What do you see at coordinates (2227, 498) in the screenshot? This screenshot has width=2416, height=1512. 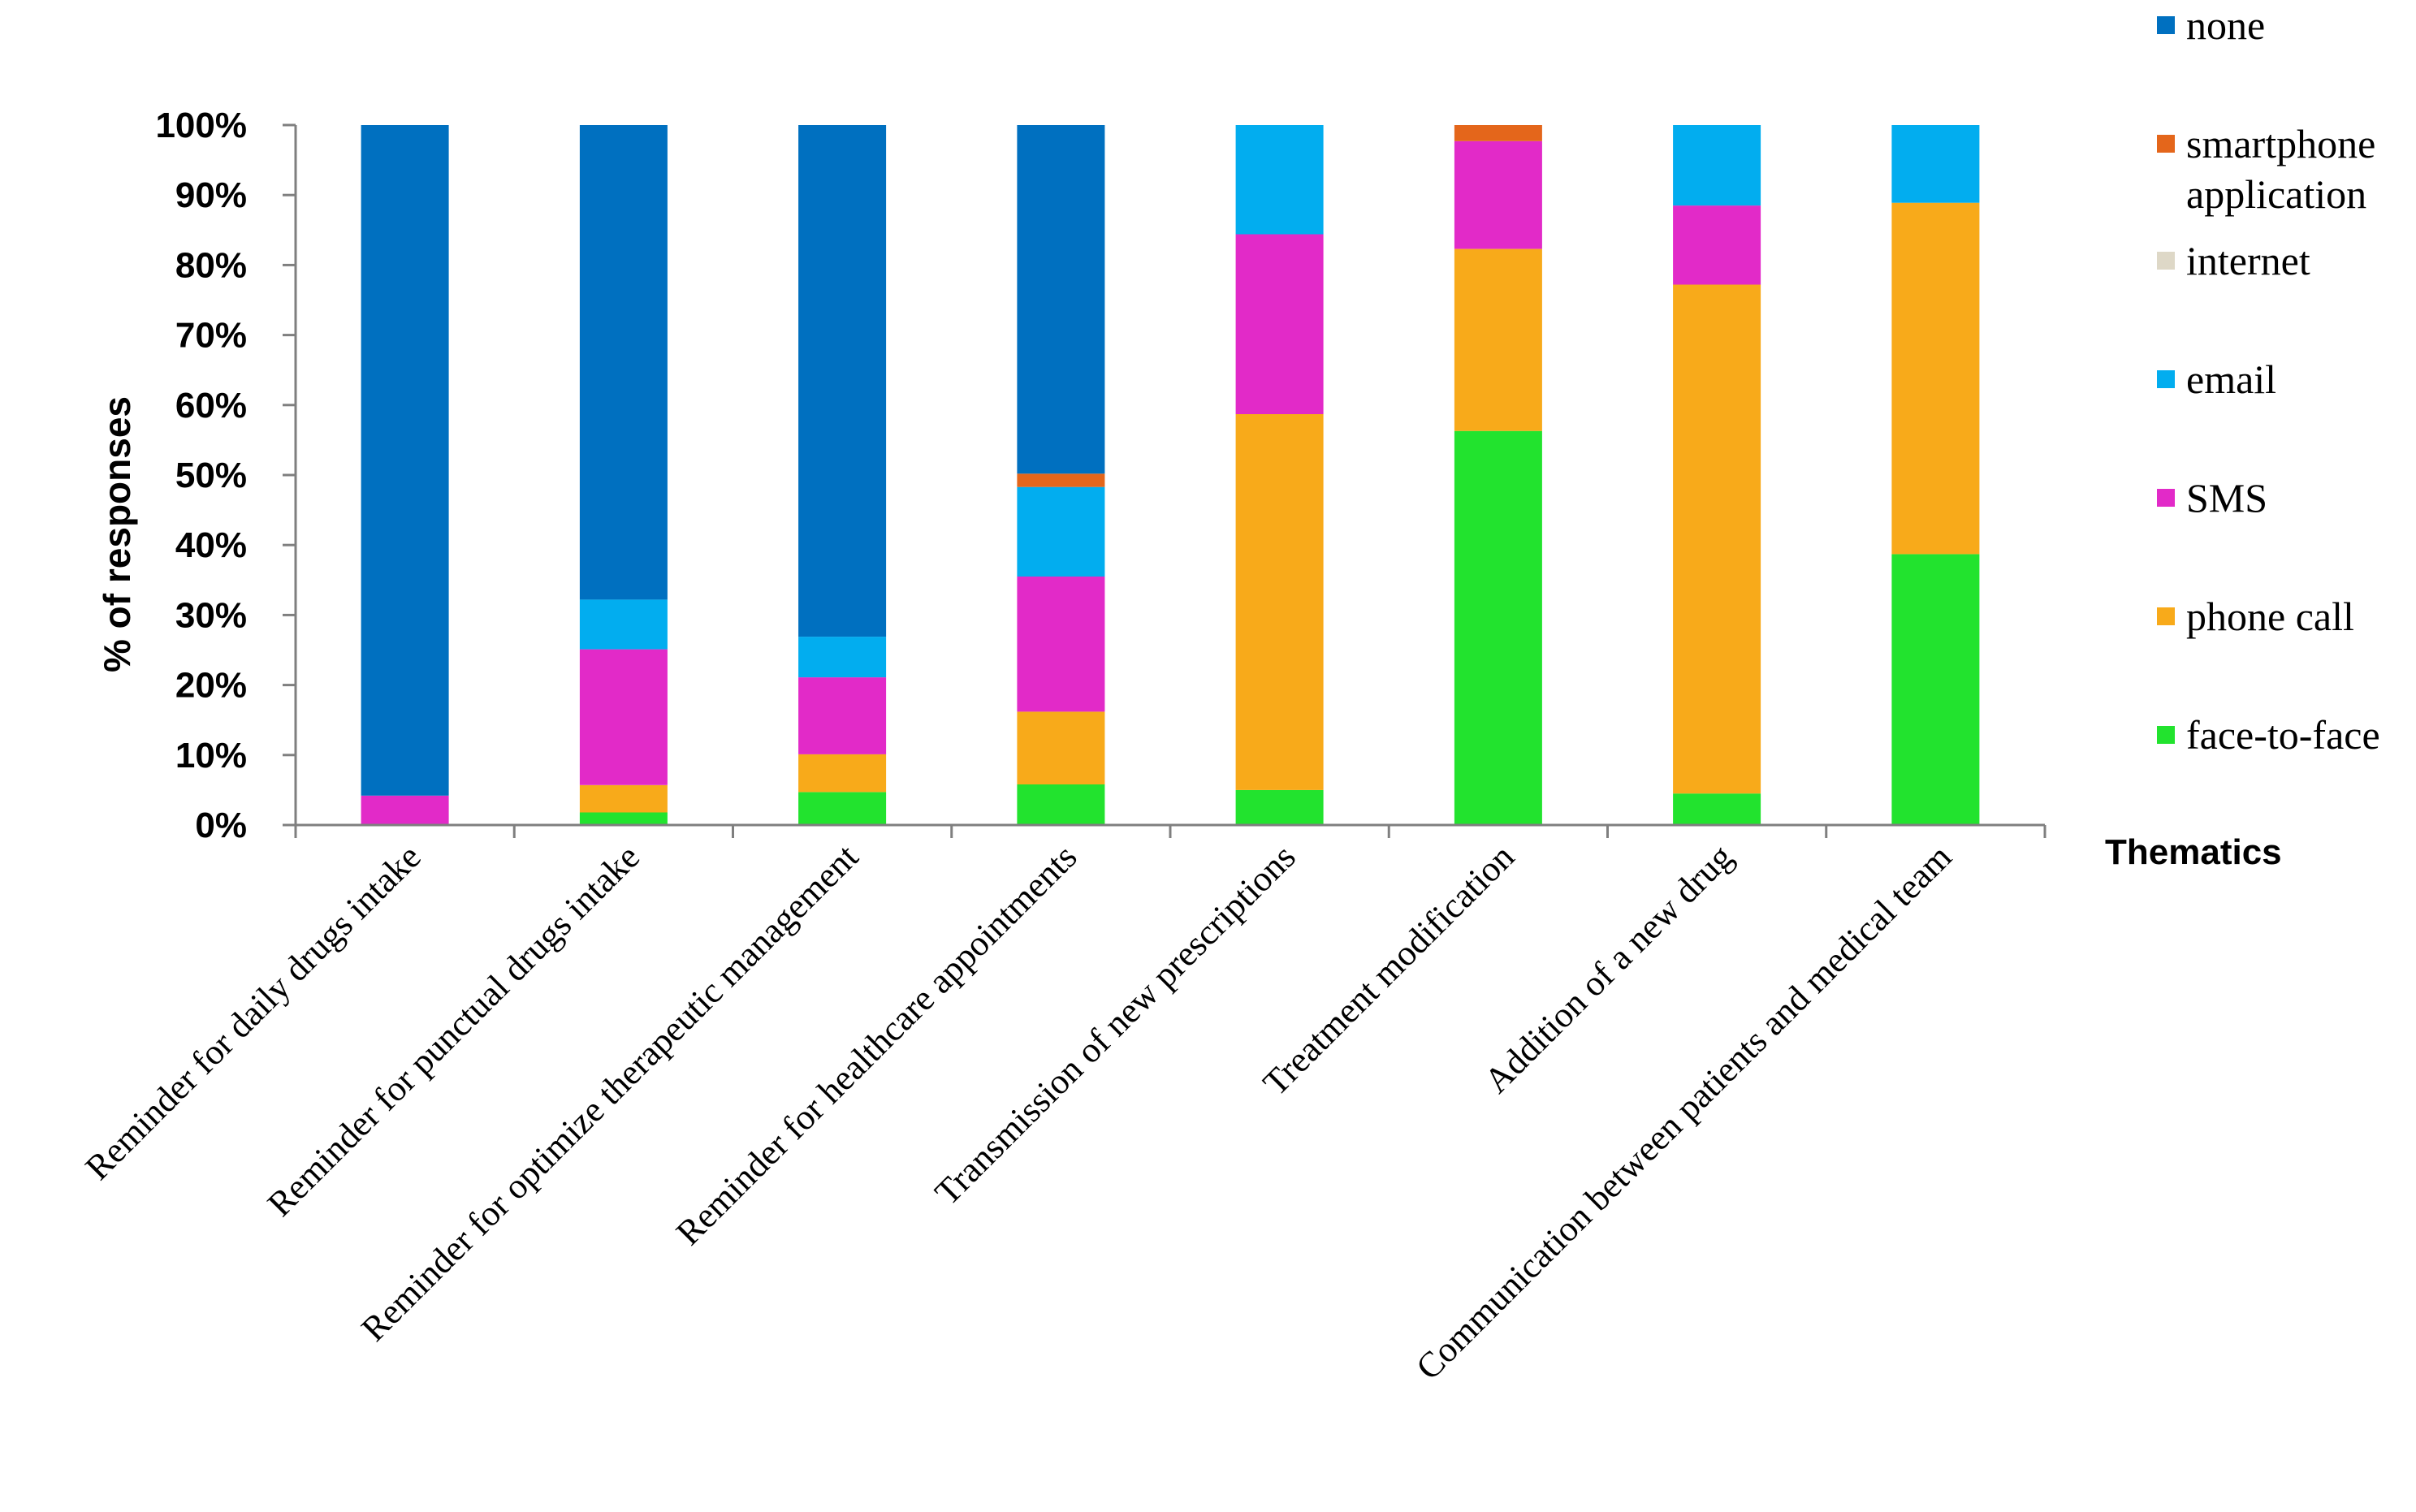 I see `legend-label: SMS` at bounding box center [2227, 498].